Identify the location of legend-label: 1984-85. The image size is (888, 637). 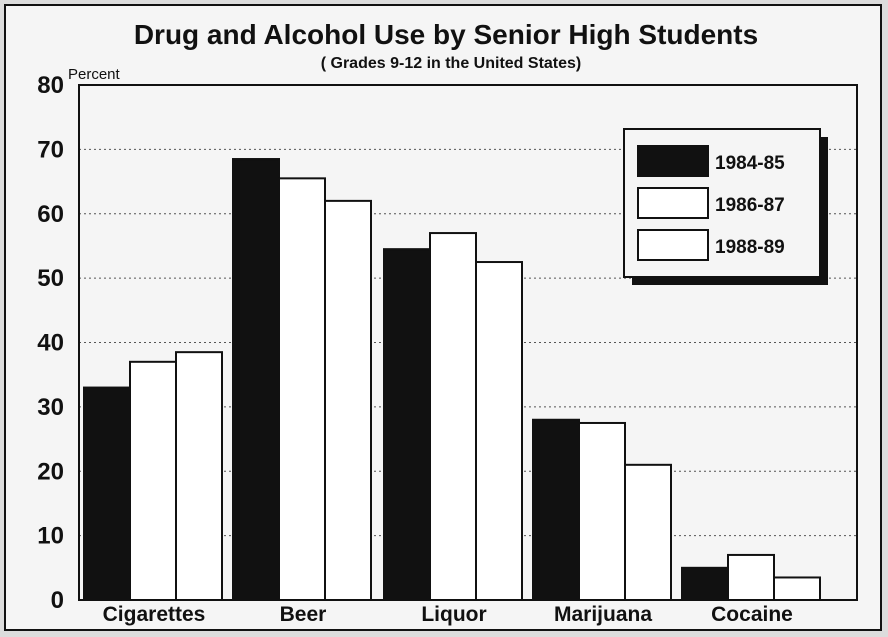
(750, 163).